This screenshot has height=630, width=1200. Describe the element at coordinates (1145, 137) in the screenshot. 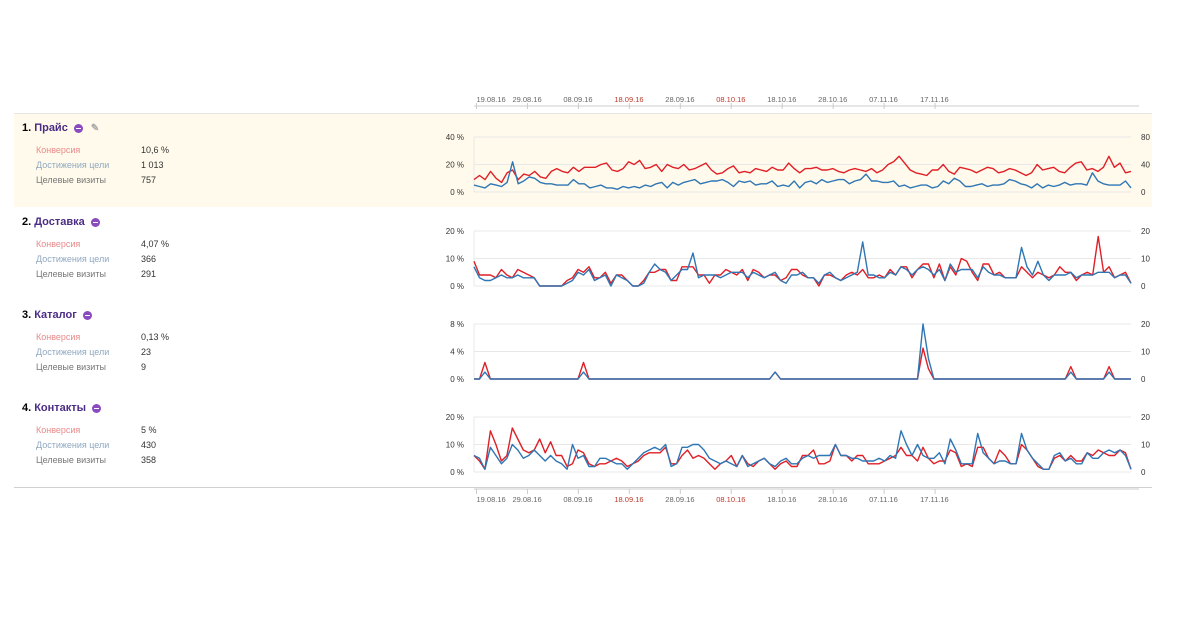

I see `y-tick-right: 80` at that location.